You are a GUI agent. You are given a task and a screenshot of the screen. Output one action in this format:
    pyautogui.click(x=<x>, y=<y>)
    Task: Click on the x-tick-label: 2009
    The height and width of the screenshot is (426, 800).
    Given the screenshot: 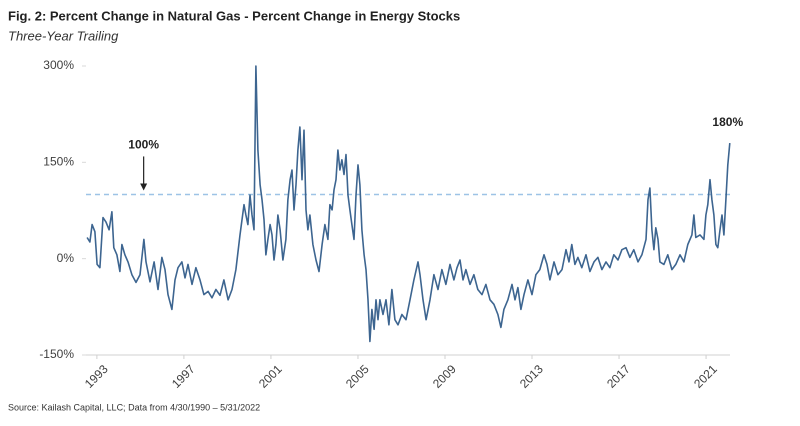 What is the action you would take?
    pyautogui.click(x=444, y=376)
    